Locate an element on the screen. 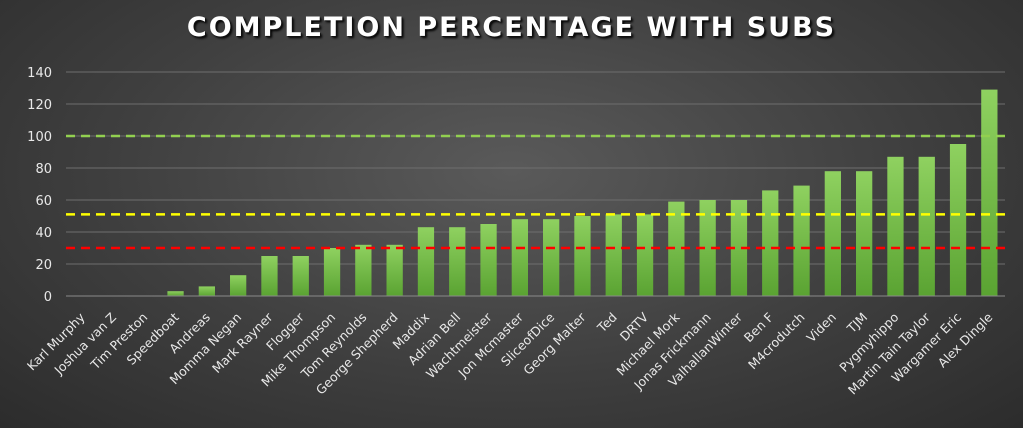  chart-title: COMPLETION PERCENTAGE WITH SUBS is located at coordinates (511, 27).